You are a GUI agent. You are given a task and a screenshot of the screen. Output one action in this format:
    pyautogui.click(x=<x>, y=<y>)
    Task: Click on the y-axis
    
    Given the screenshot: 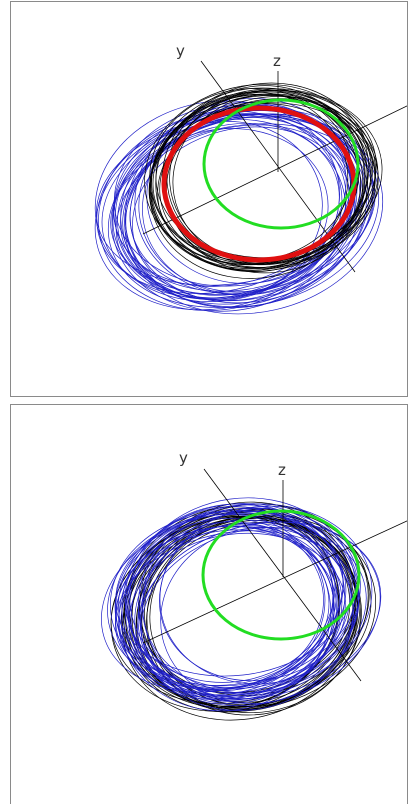 What is the action you would take?
    pyautogui.click(x=282, y=575)
    